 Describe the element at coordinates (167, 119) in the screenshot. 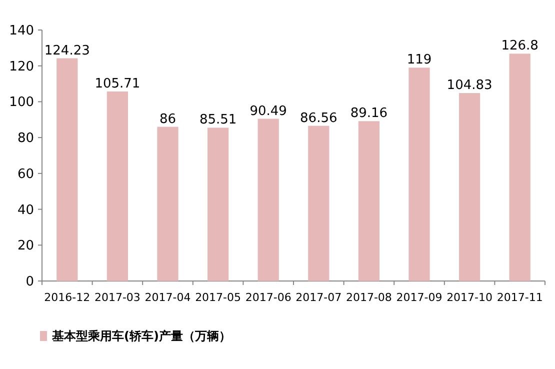

I see `data-label: 86` at that location.